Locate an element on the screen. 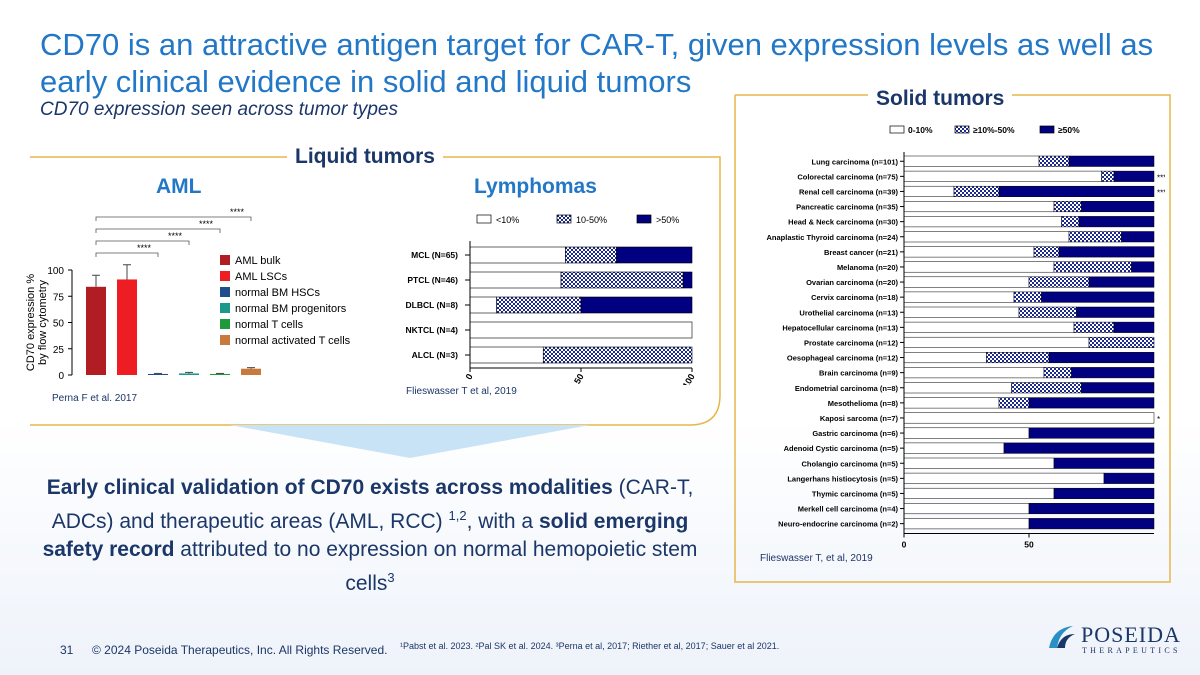  aml-legend-label: normal BM HSCs is located at coordinates (277, 293).